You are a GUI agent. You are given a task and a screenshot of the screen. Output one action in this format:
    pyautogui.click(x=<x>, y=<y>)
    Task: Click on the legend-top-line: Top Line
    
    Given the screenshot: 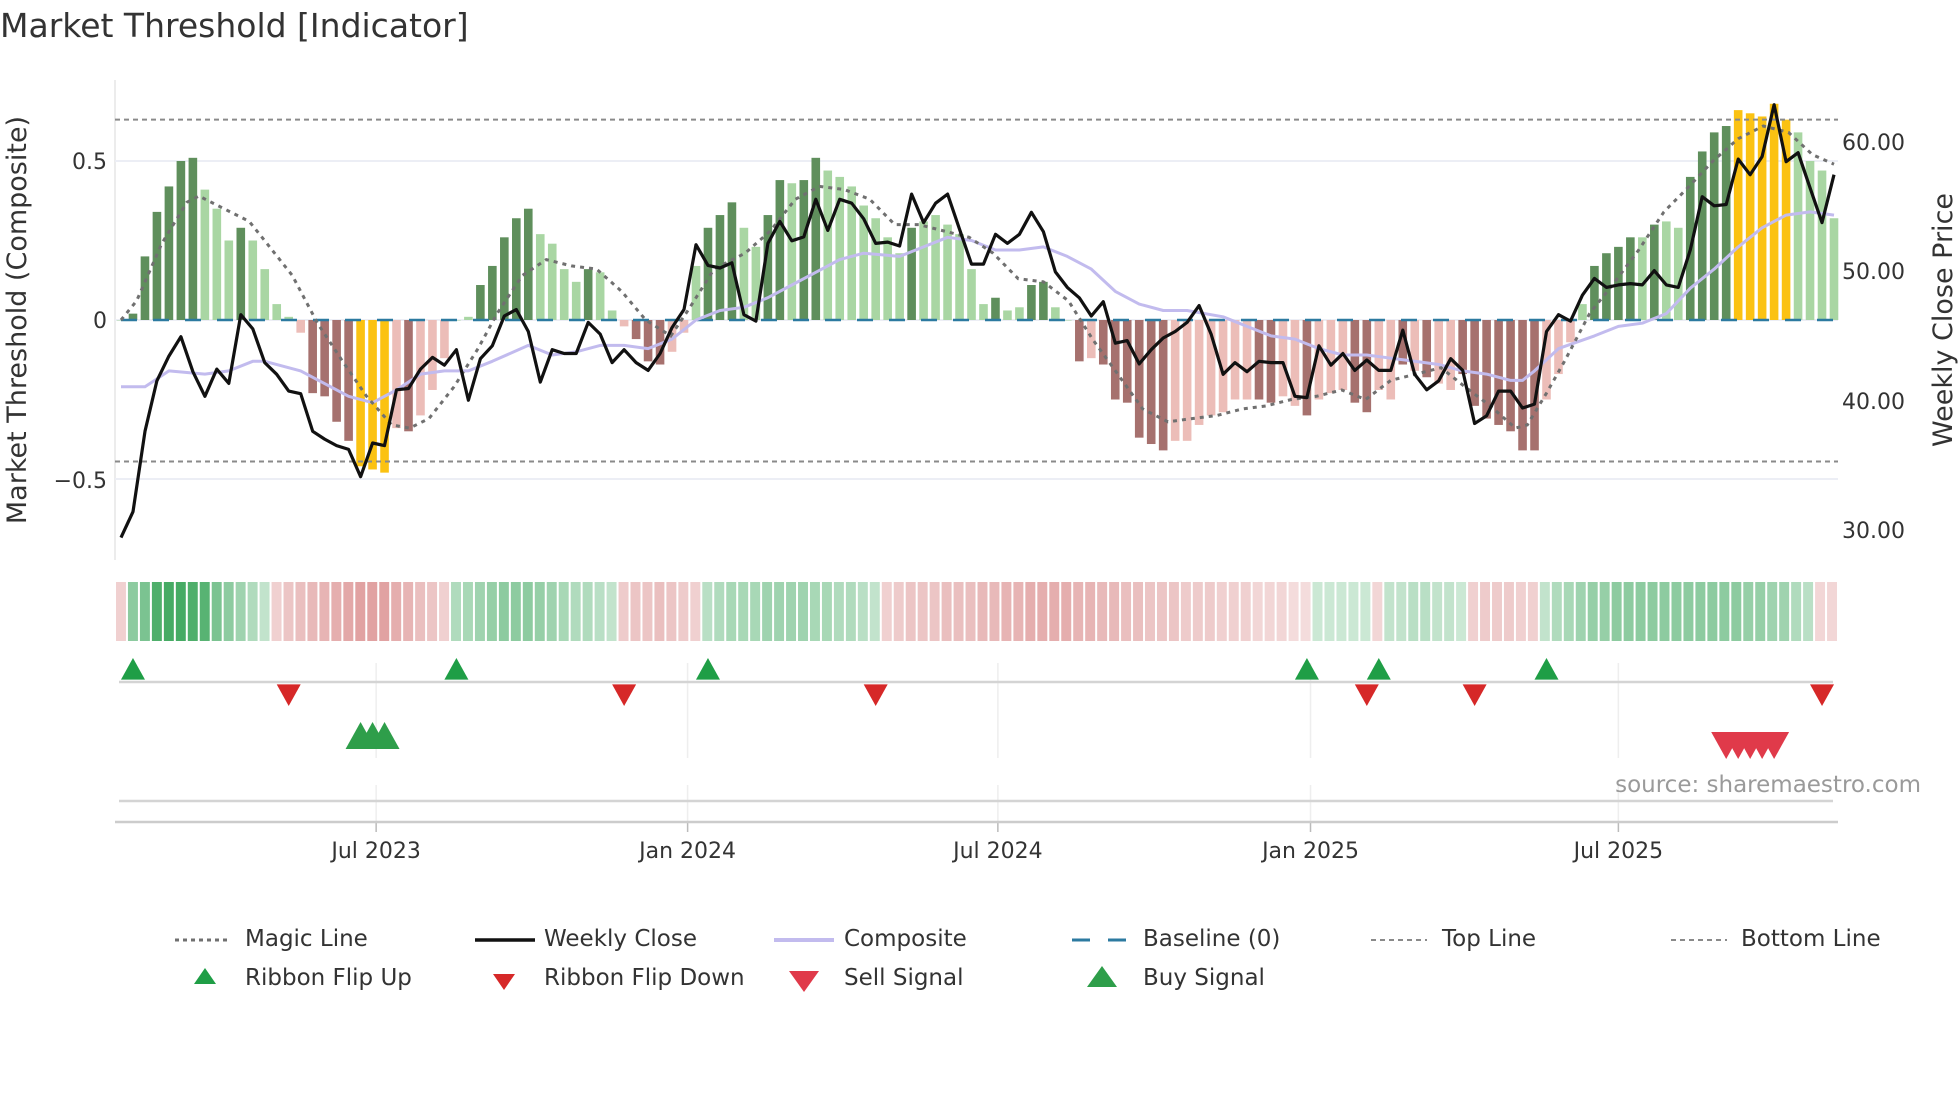 What is the action you would take?
    pyautogui.click(x=1489, y=939)
    